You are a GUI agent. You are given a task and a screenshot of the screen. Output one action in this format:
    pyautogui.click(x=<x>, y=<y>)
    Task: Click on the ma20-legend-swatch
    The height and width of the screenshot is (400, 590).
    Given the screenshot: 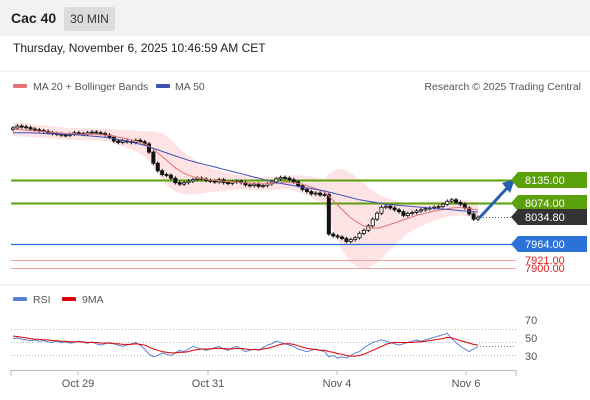 What is the action you would take?
    pyautogui.click(x=20, y=86)
    